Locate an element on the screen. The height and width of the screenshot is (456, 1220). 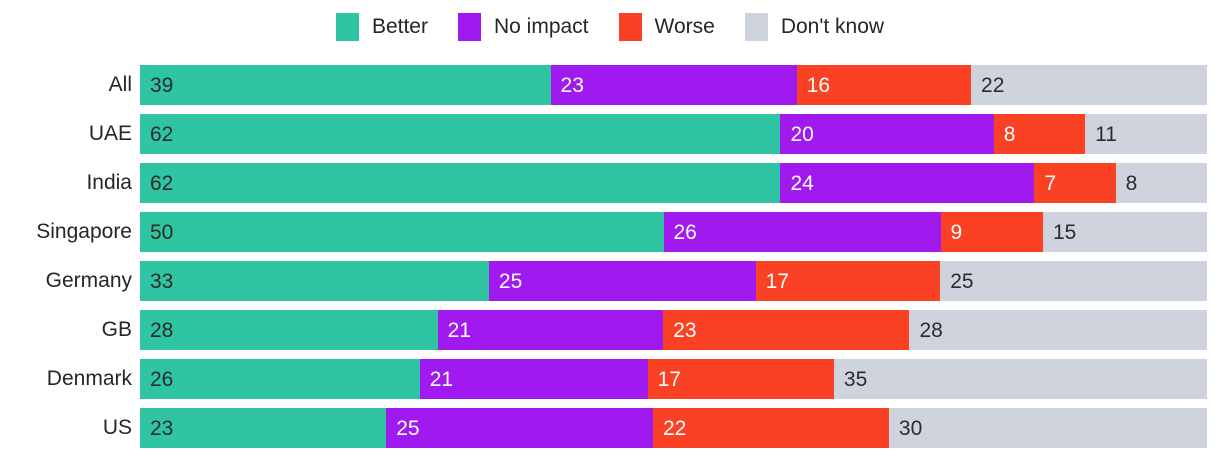
segment-value-label: 16 is located at coordinates (818, 85).